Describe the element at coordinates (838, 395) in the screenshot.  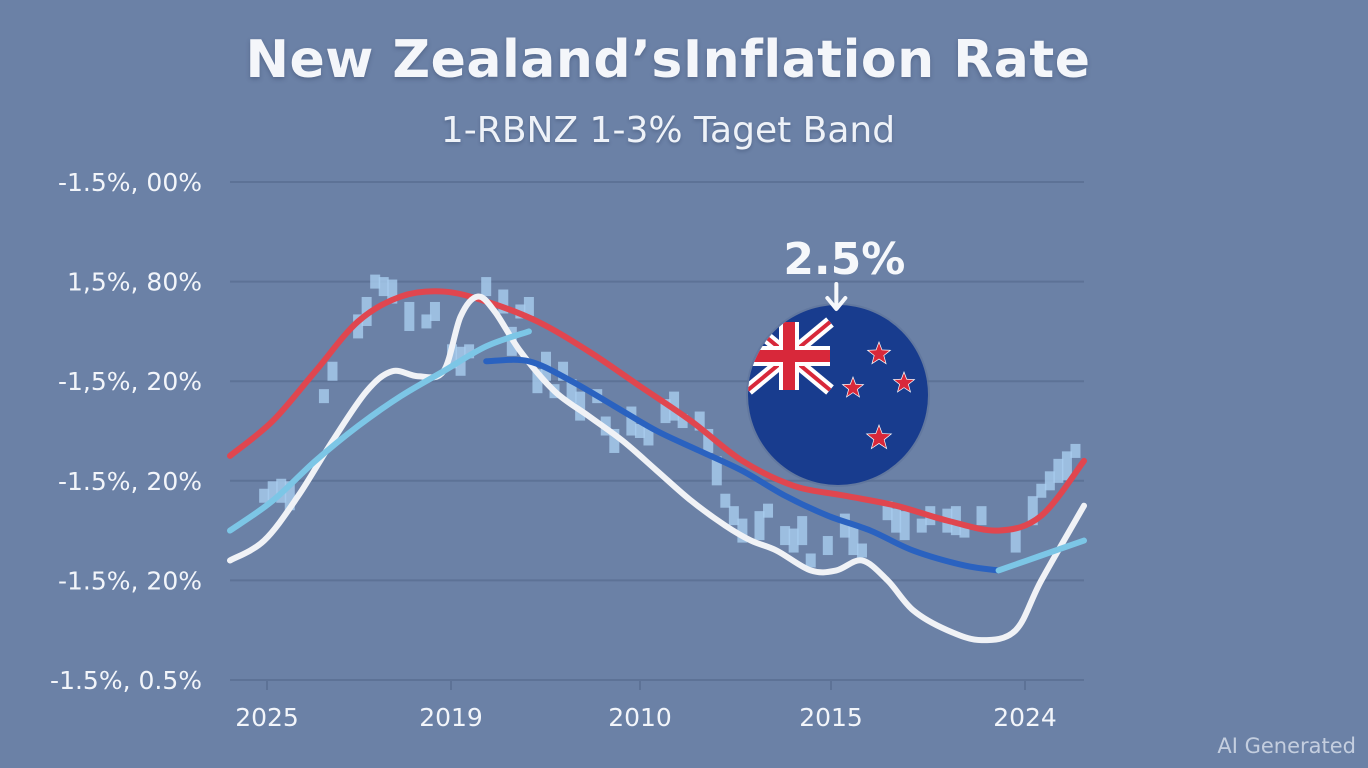
I see `new-zealand-flag-icon` at that location.